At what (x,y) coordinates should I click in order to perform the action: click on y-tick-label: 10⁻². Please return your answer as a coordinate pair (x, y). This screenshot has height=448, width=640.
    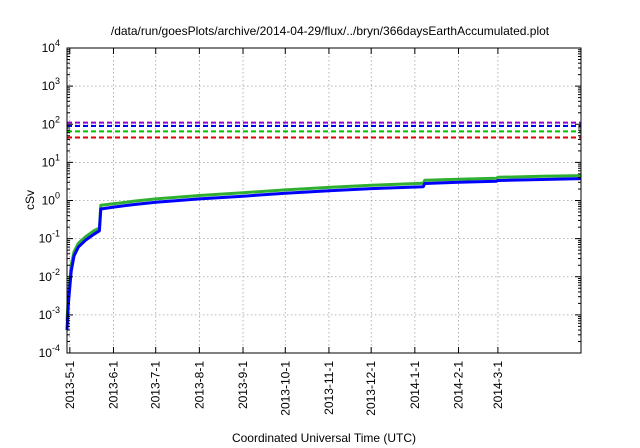
    Looking at the image, I should click on (49, 275).